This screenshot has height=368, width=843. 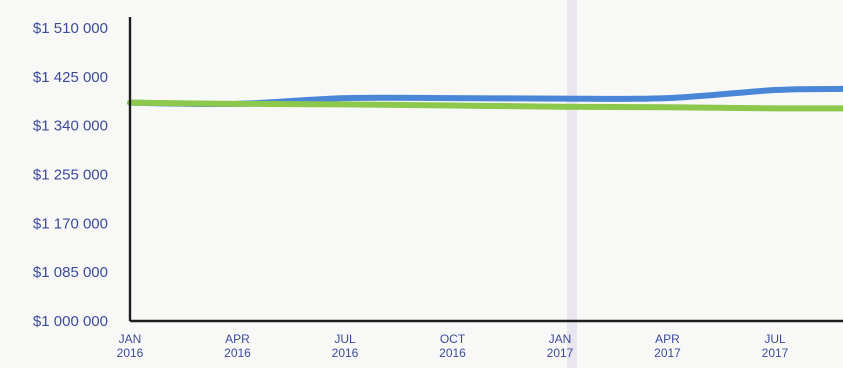 I want to click on y-tick-label: $1 255 000, so click(x=70, y=175).